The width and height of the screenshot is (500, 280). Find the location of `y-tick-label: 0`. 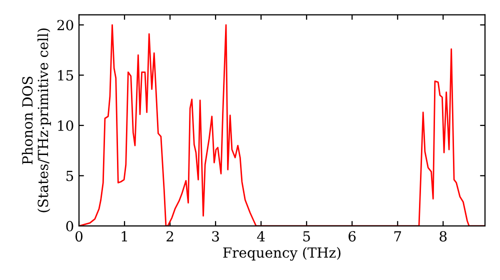

y-tick-label: 0 is located at coordinates (70, 226).